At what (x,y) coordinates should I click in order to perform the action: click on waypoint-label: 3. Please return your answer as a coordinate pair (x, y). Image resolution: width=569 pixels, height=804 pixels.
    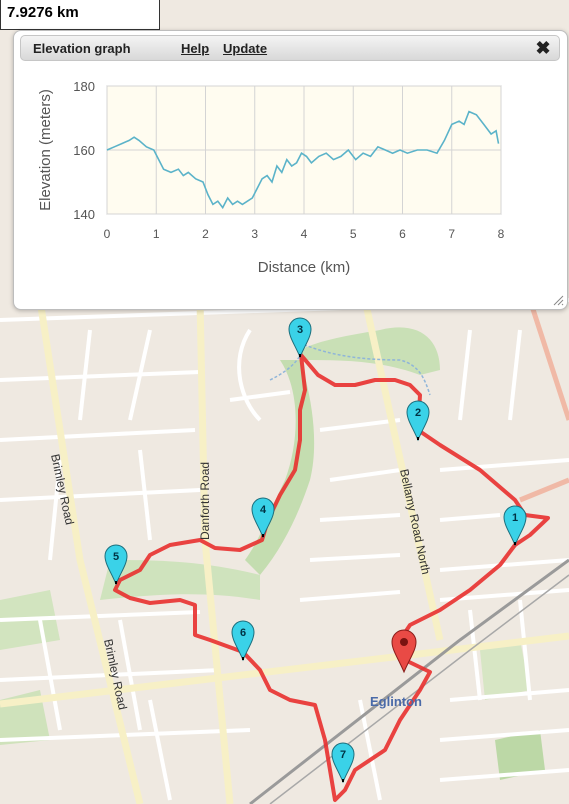
    Looking at the image, I should click on (300, 330).